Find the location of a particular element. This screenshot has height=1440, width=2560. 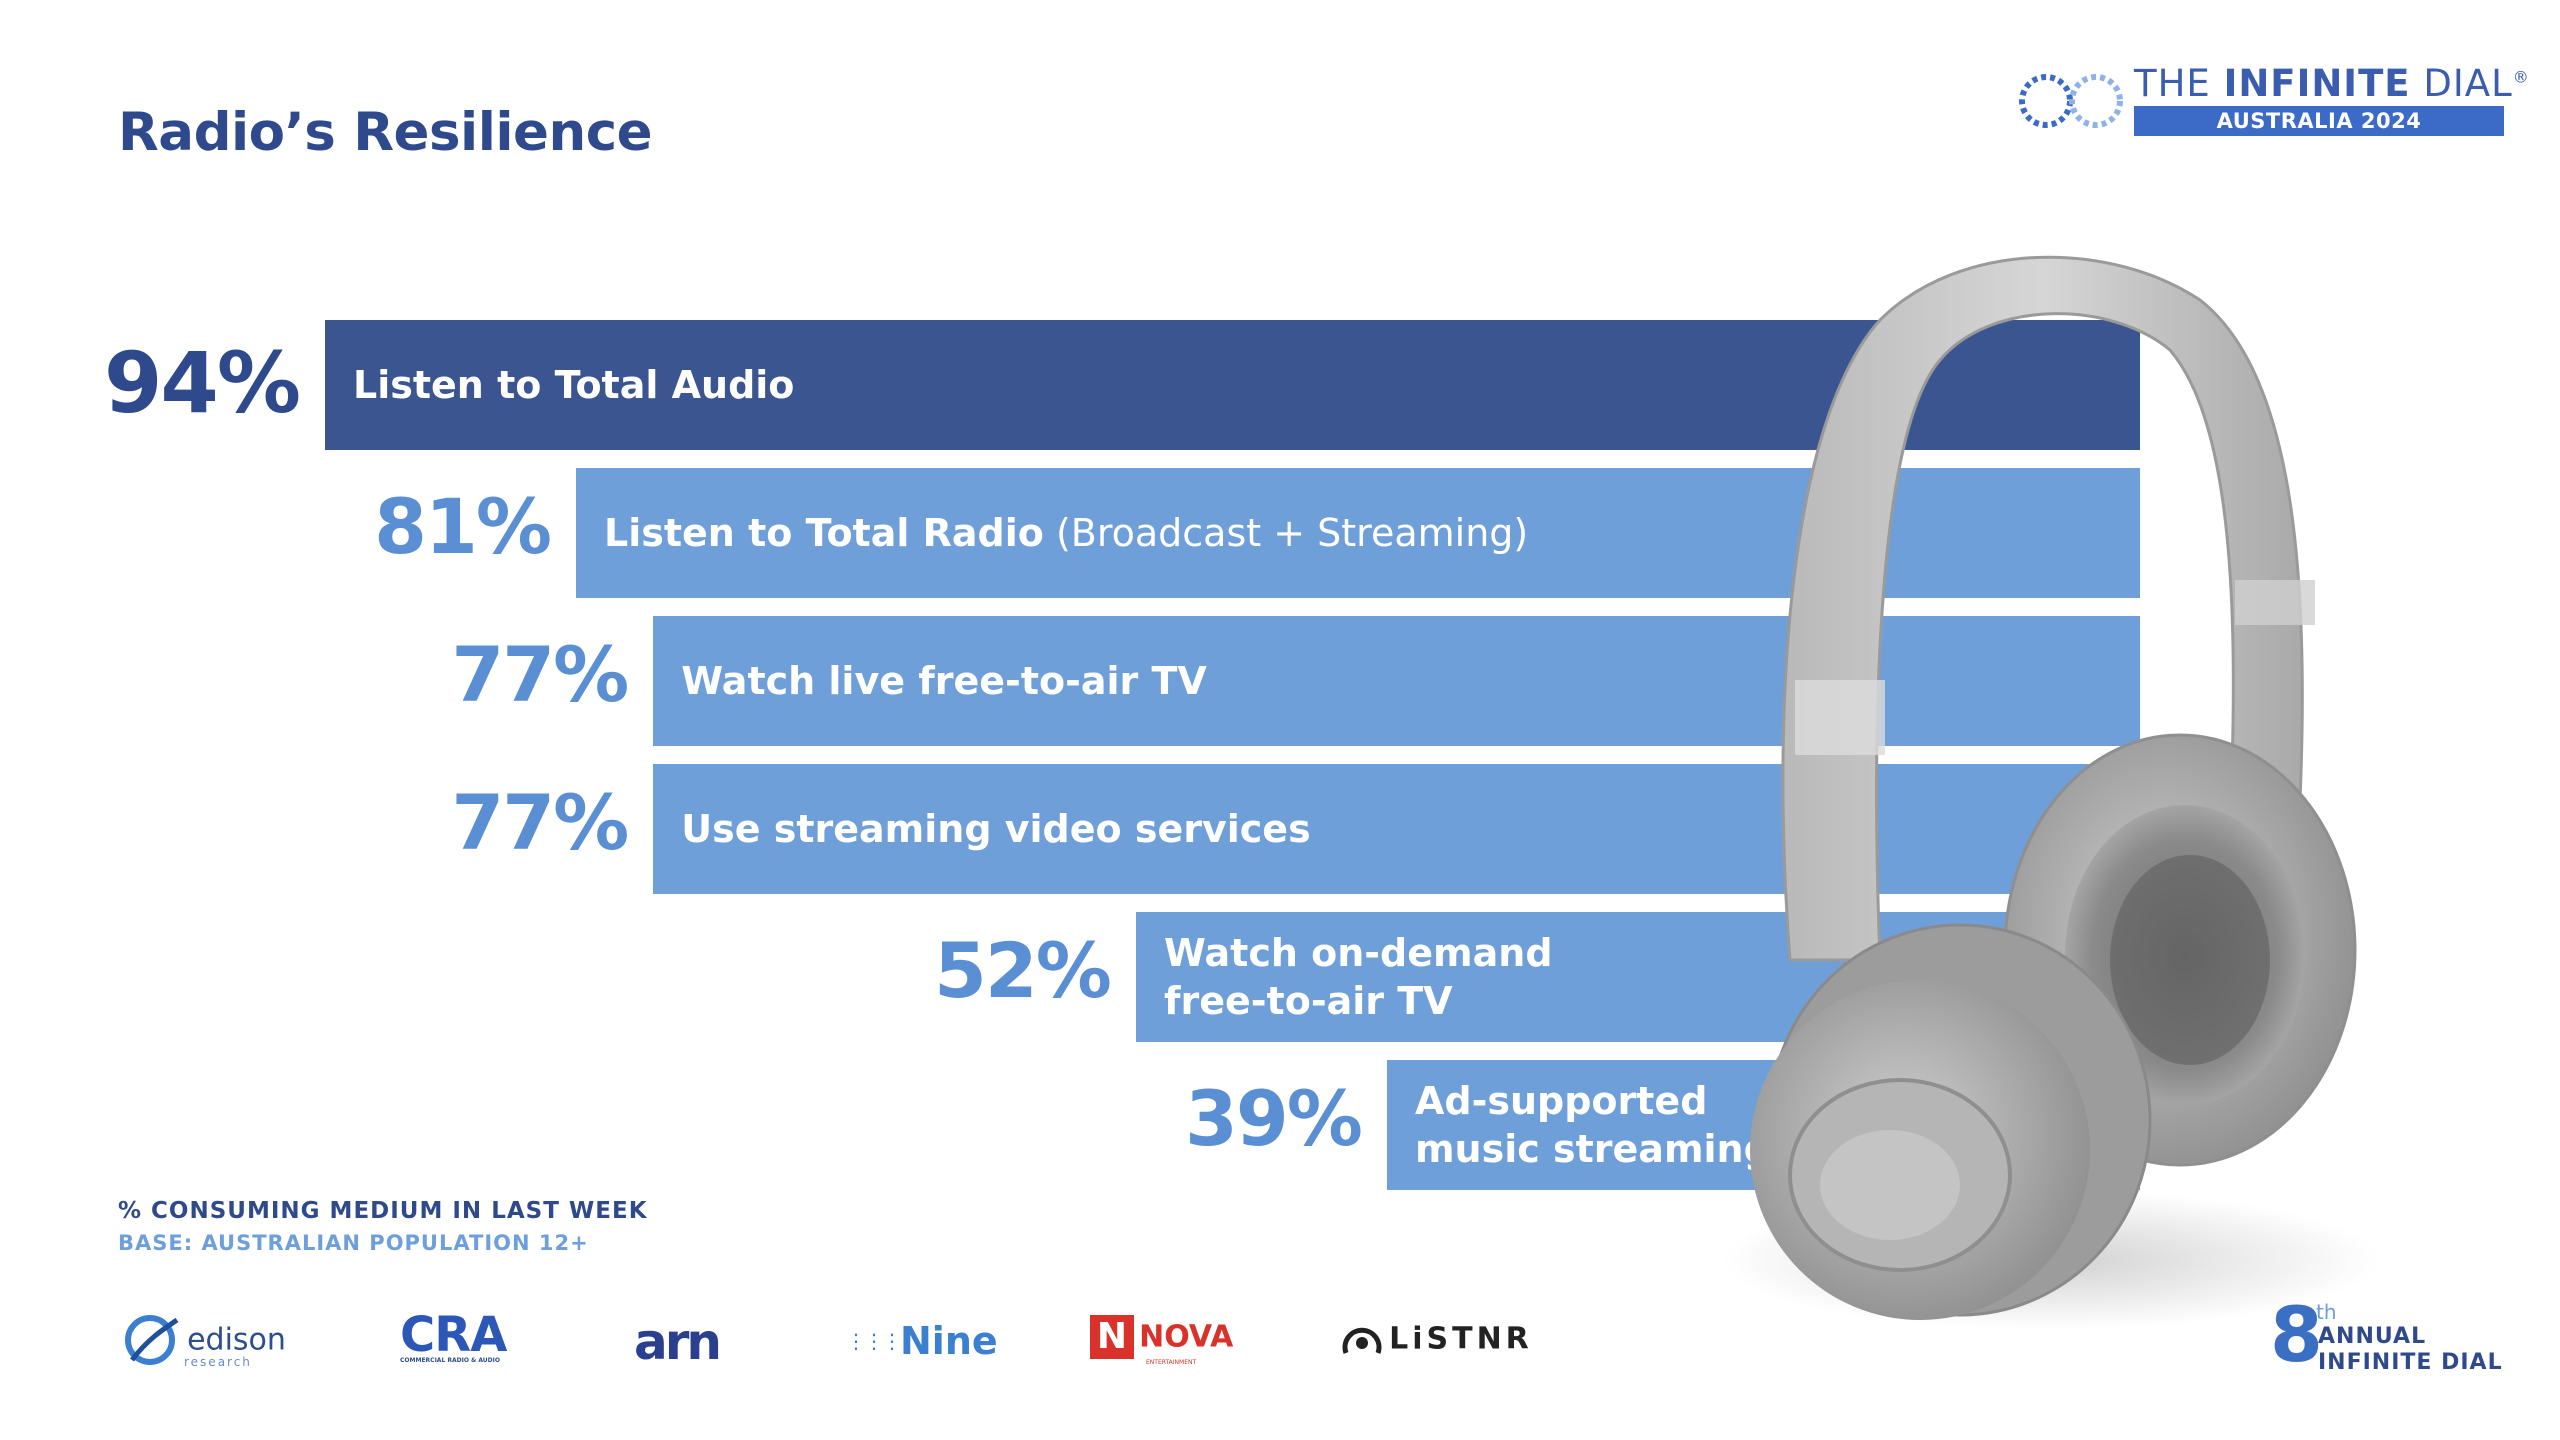

chart-category-label-main: Listen to Total Radio is located at coordinates (824, 533).